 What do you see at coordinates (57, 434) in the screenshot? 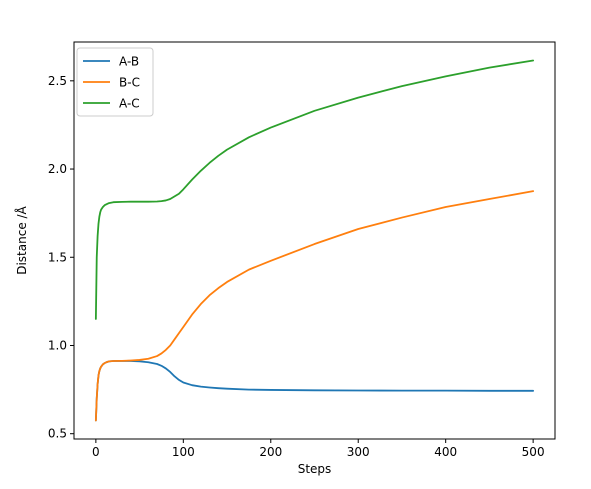
I see `y-tick-label: 0.5` at bounding box center [57, 434].